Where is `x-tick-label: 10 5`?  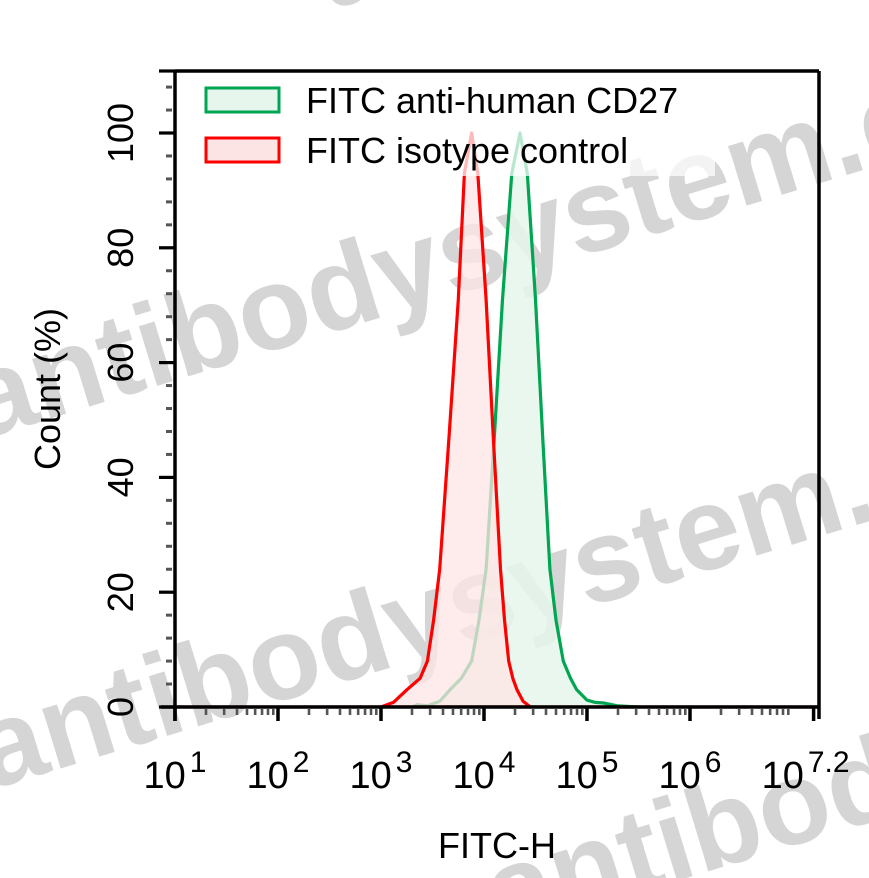 x-tick-label: 10 5 is located at coordinates (587, 771).